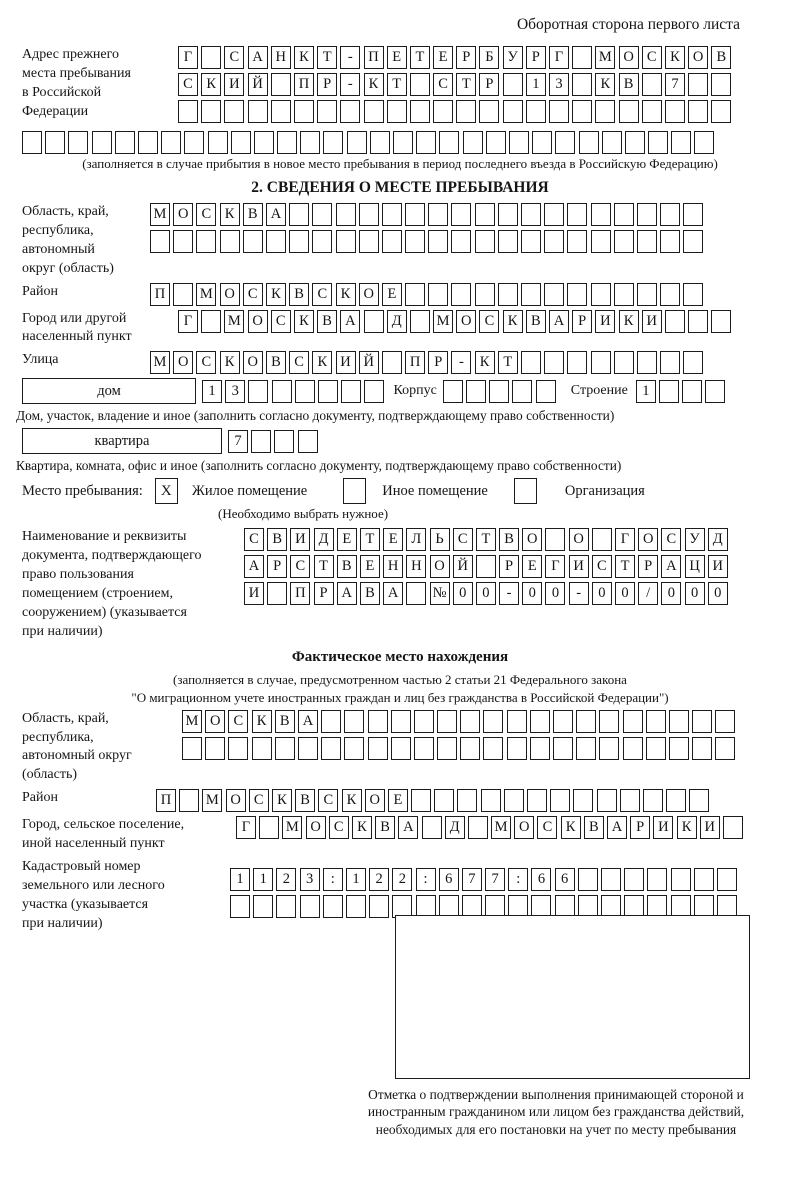 The height and width of the screenshot is (1180, 800). I want to click on char-box: И, so click(651, 321).